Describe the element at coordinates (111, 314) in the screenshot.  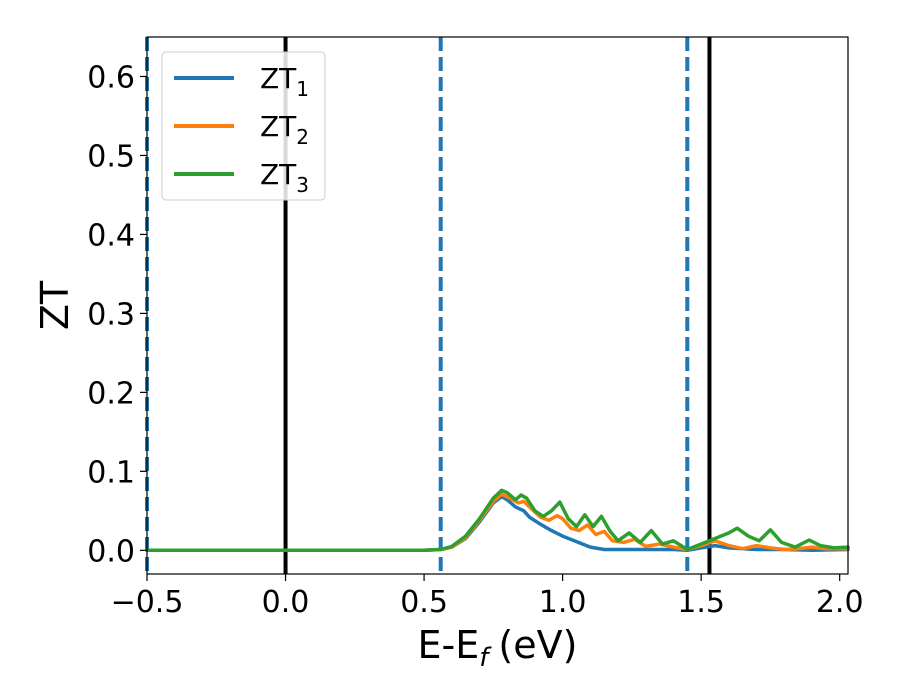
I see `y-tick-label: 0.3` at that location.